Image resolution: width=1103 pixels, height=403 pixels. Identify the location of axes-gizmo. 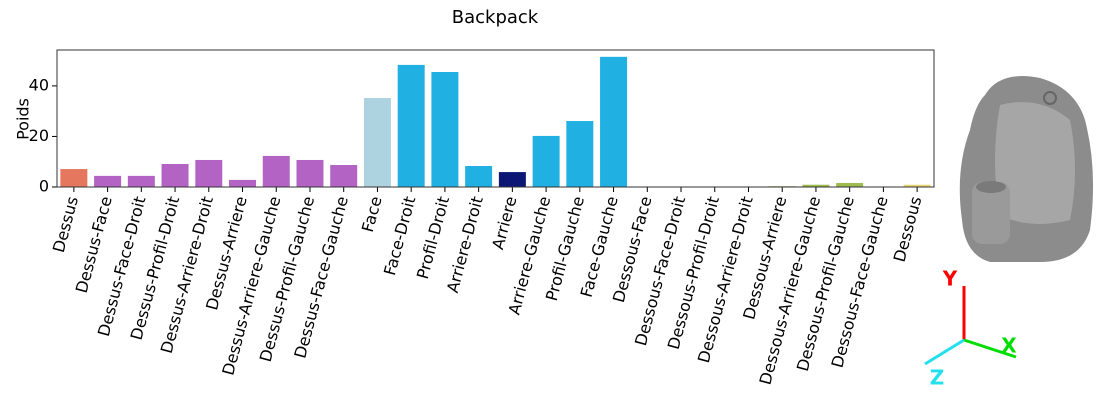
(970, 326).